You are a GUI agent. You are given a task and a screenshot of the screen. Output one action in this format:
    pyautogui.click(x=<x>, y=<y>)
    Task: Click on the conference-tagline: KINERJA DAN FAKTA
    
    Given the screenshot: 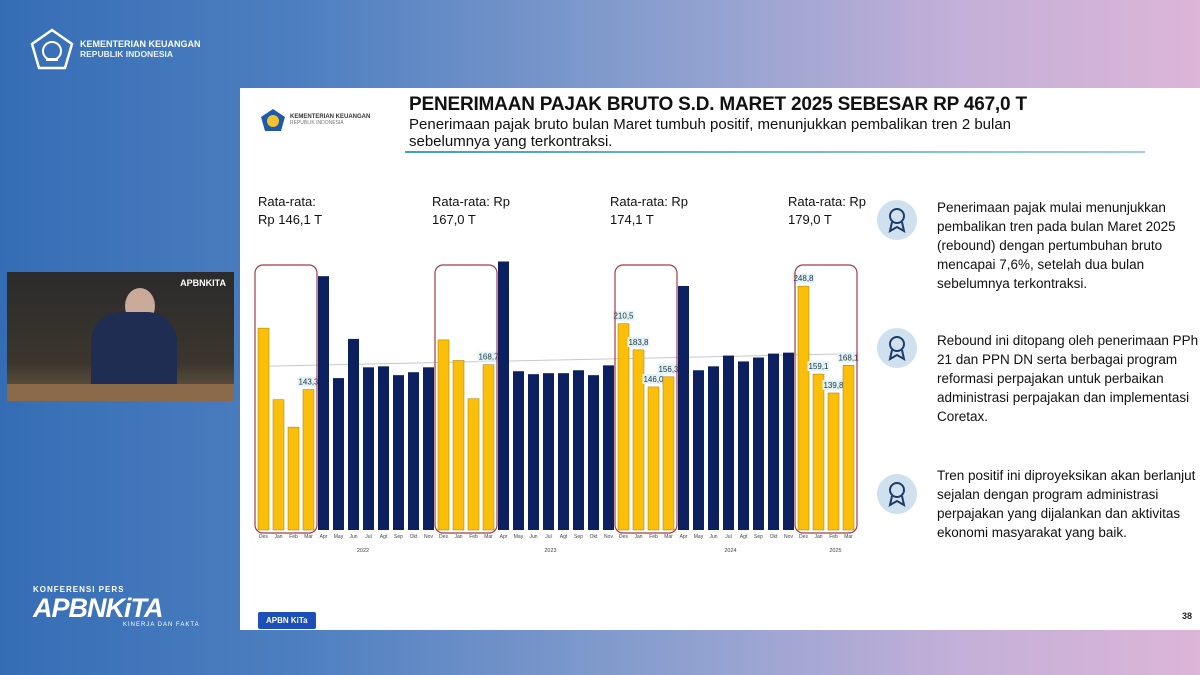 What is the action you would take?
    pyautogui.click(x=161, y=625)
    